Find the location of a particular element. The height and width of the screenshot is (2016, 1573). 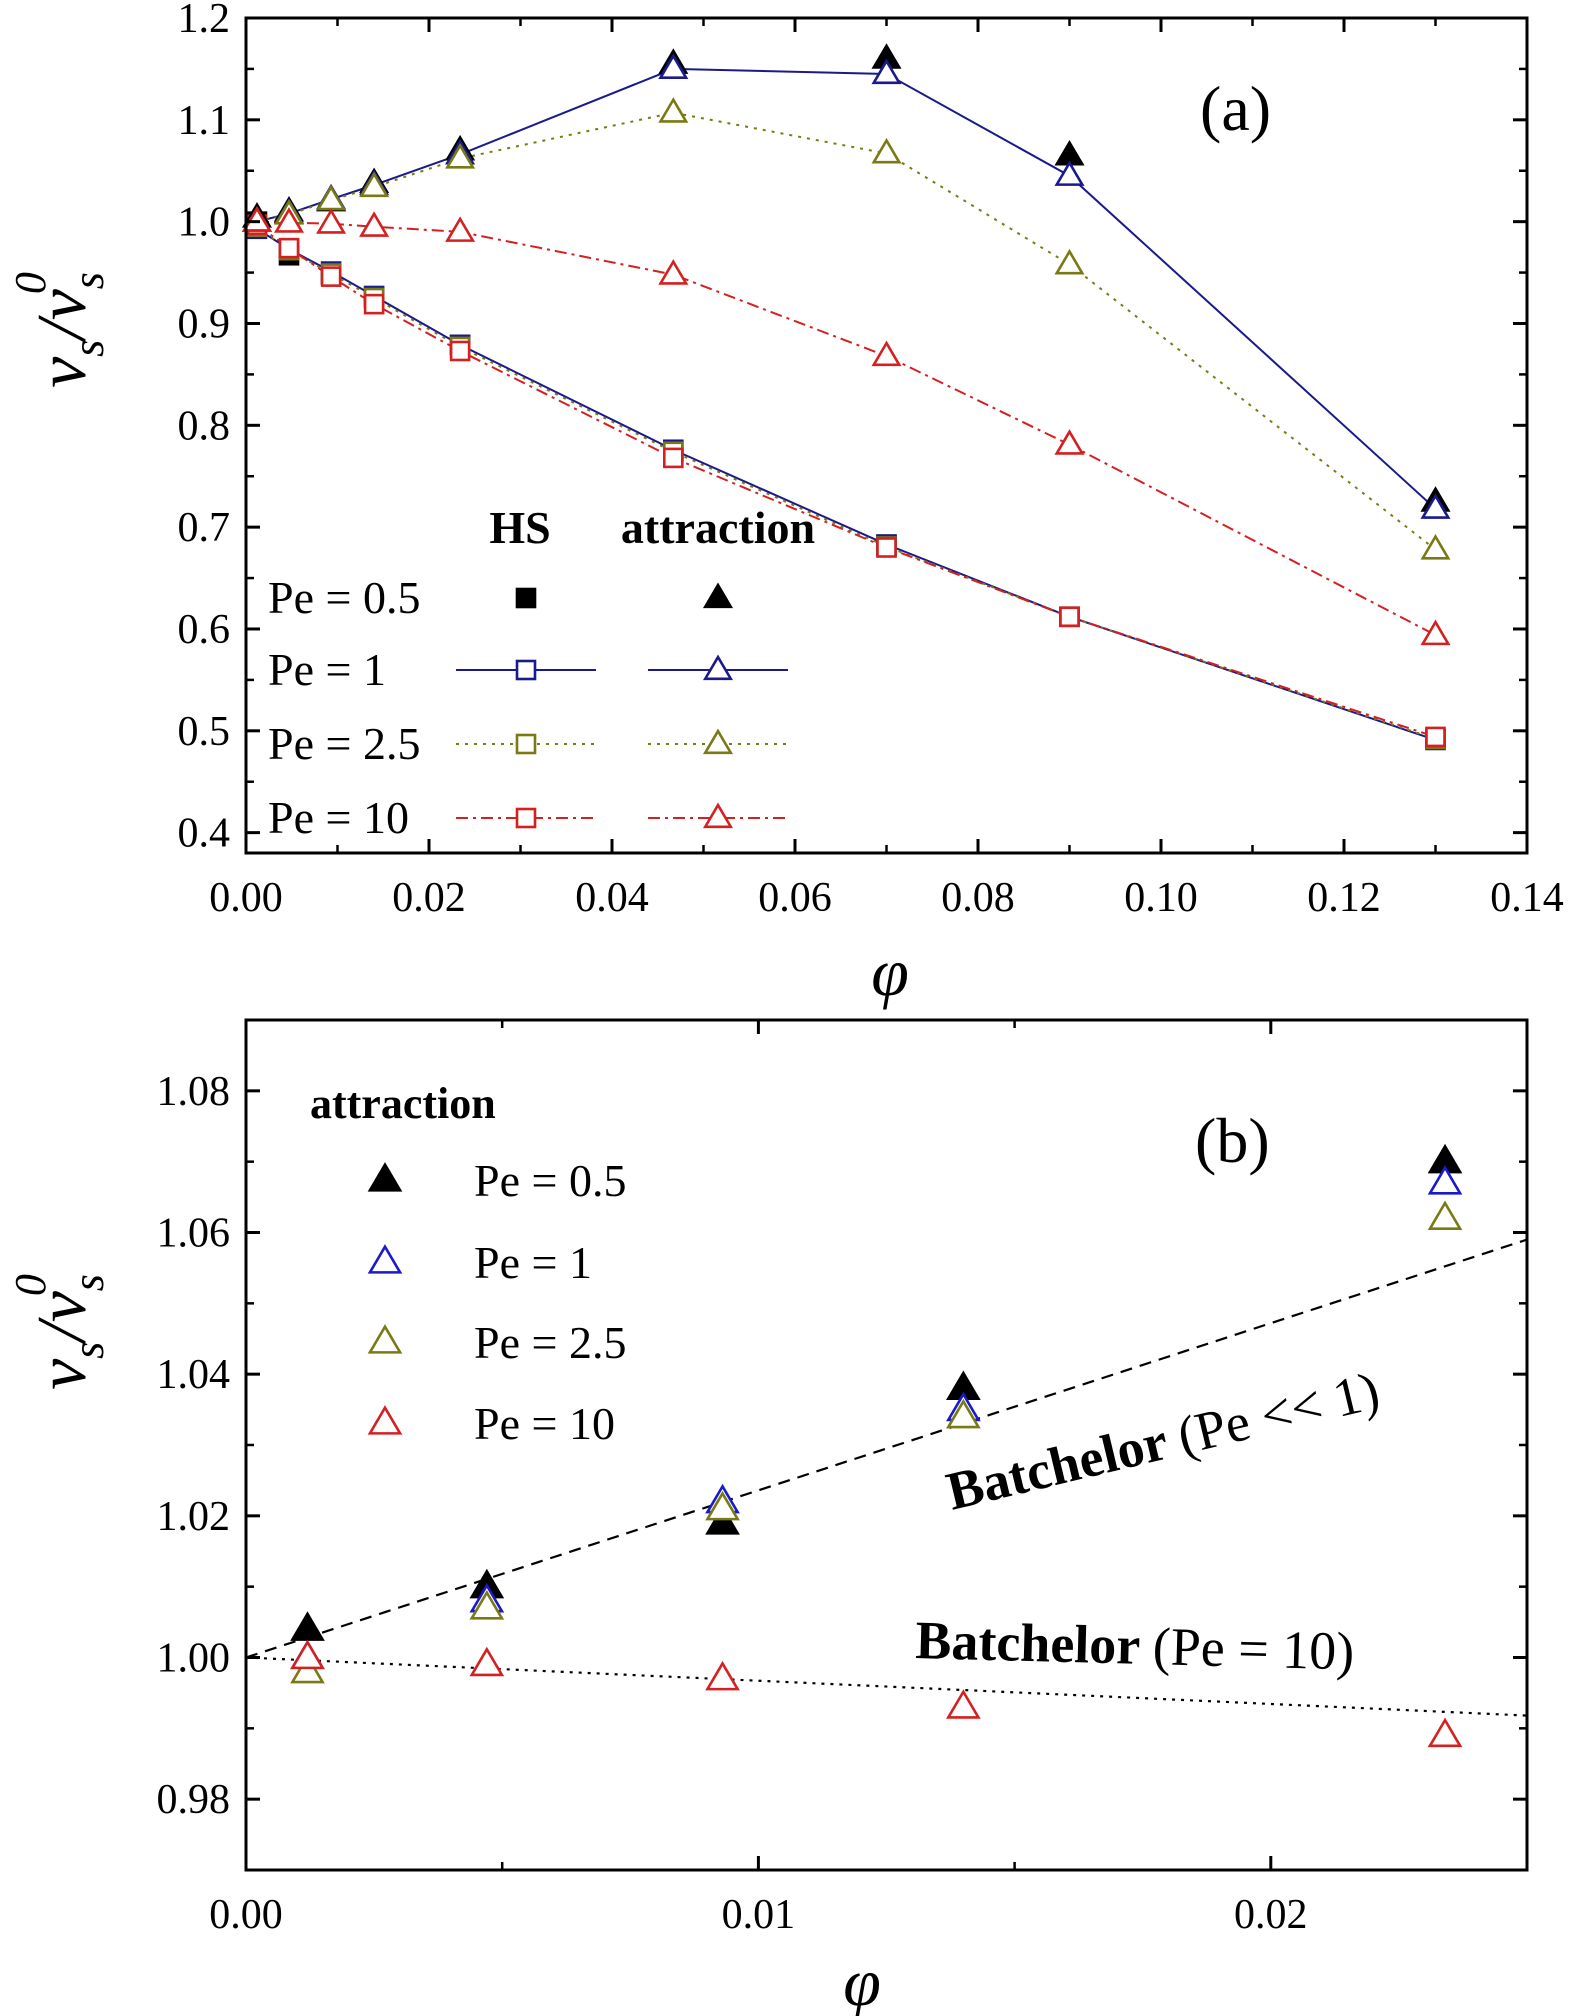

x-tick-label: 0.01 is located at coordinates (759, 1915).